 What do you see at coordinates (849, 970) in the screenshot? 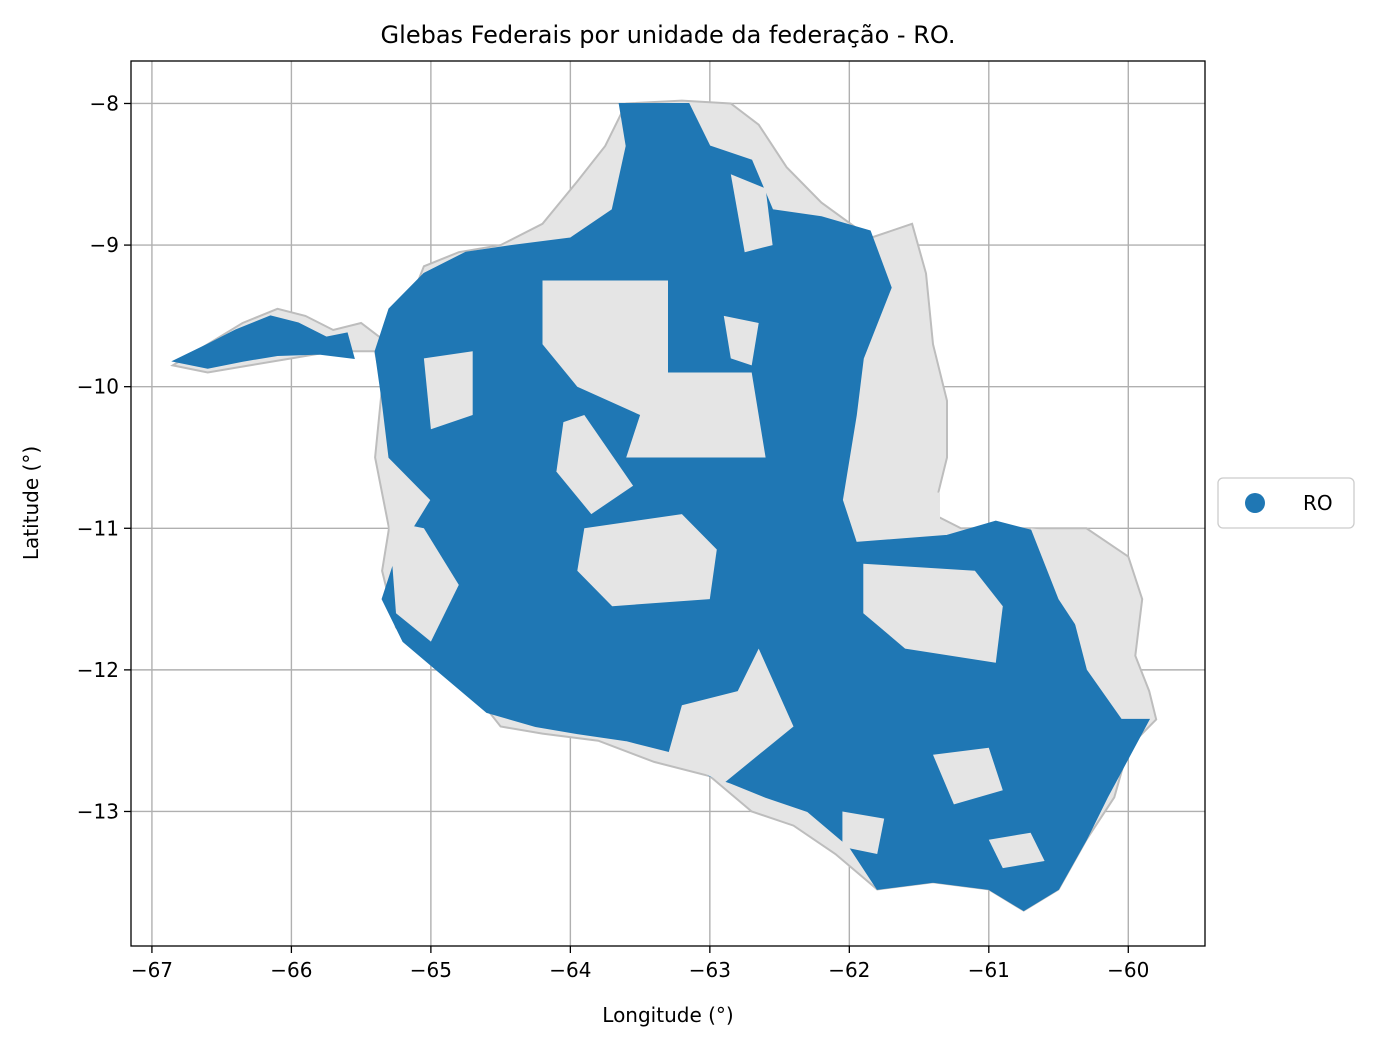
I see `x-tick-label-5: −62` at bounding box center [849, 970].